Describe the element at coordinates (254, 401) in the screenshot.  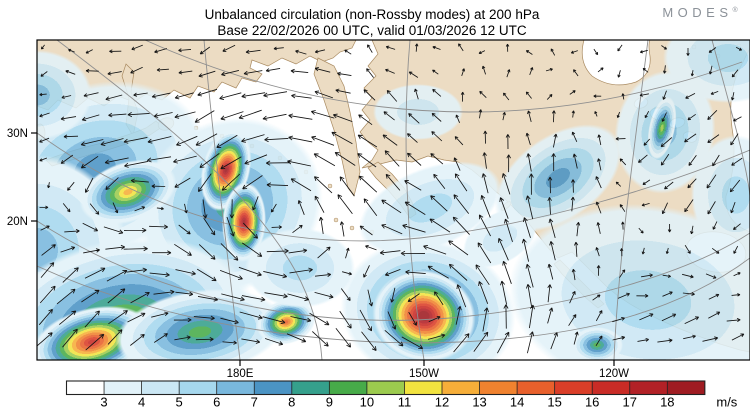
I see `colorbar-tick-label: 7` at that location.